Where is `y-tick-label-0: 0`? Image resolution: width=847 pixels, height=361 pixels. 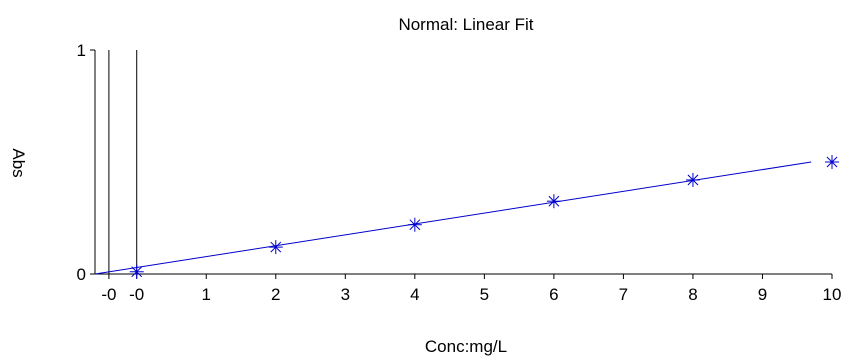 y-tick-label-0: 0 is located at coordinates (81, 274).